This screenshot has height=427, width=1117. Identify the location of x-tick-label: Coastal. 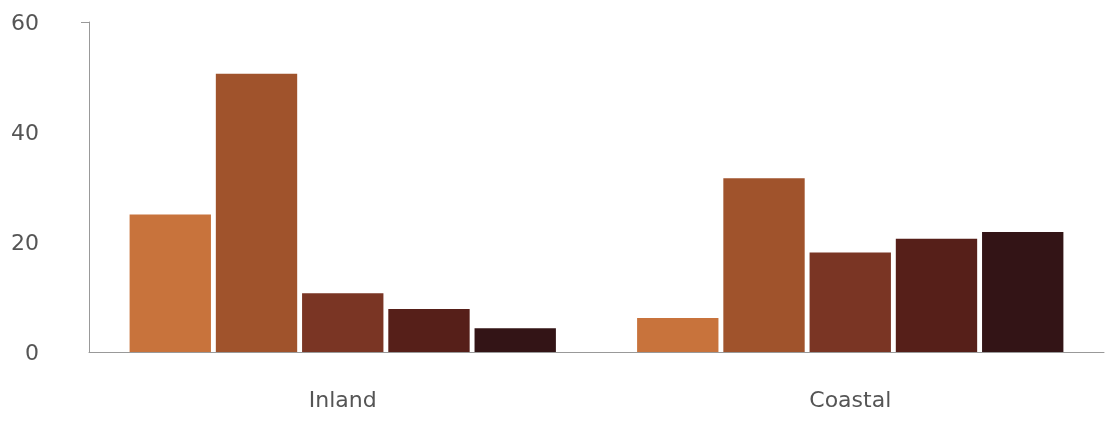
(850, 399).